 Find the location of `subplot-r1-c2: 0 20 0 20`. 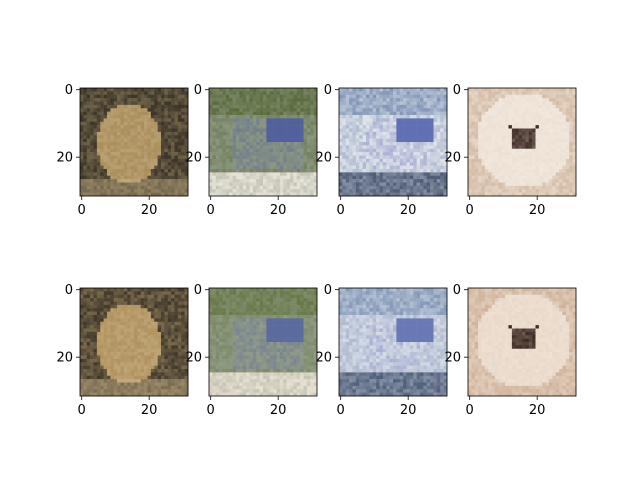

subplot-r1-c2: 0 20 0 20 is located at coordinates (381, 350).